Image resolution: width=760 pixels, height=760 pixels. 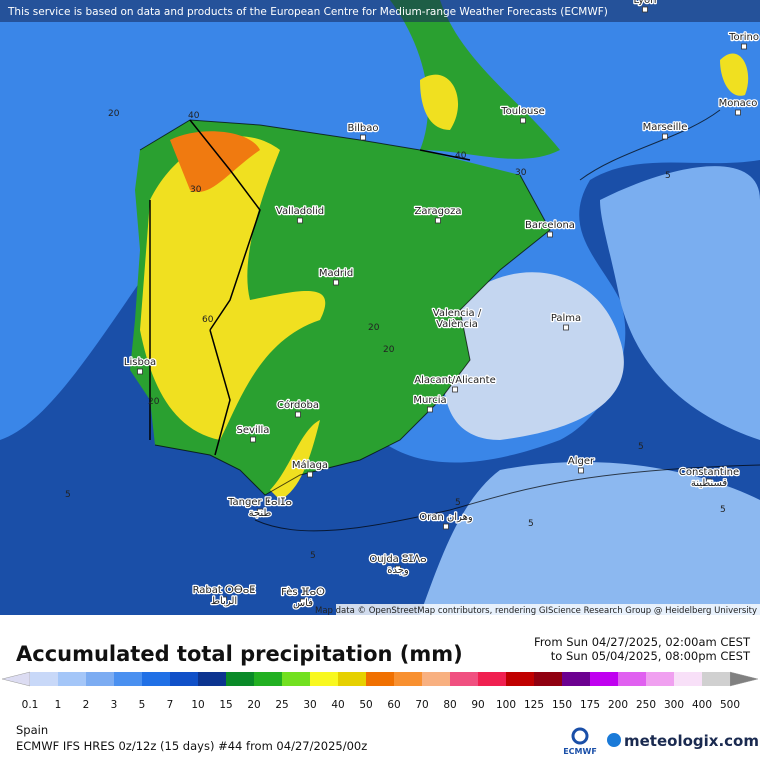 What do you see at coordinates (738, 103) in the screenshot?
I see `city-label: Monaco` at bounding box center [738, 103].